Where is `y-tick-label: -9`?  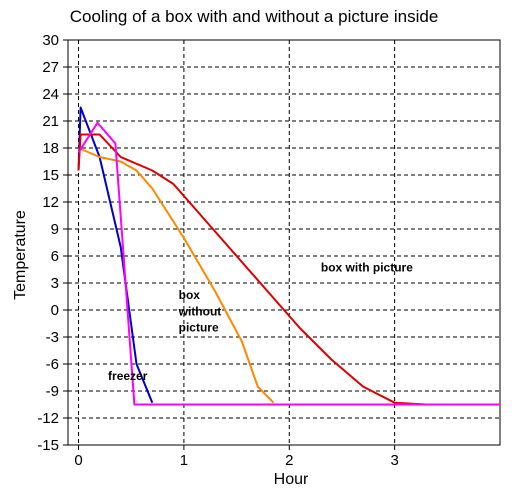
y-tick-label: -9 is located at coordinates (52, 391).